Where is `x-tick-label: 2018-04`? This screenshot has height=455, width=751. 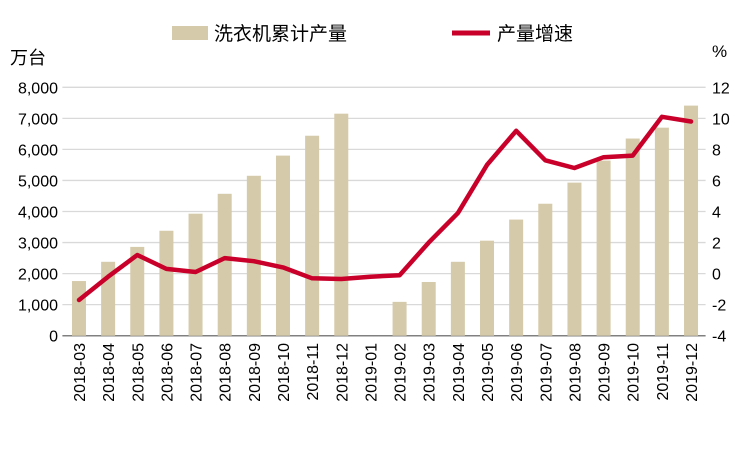
x-tick-label: 2018-04 is located at coordinates (109, 372).